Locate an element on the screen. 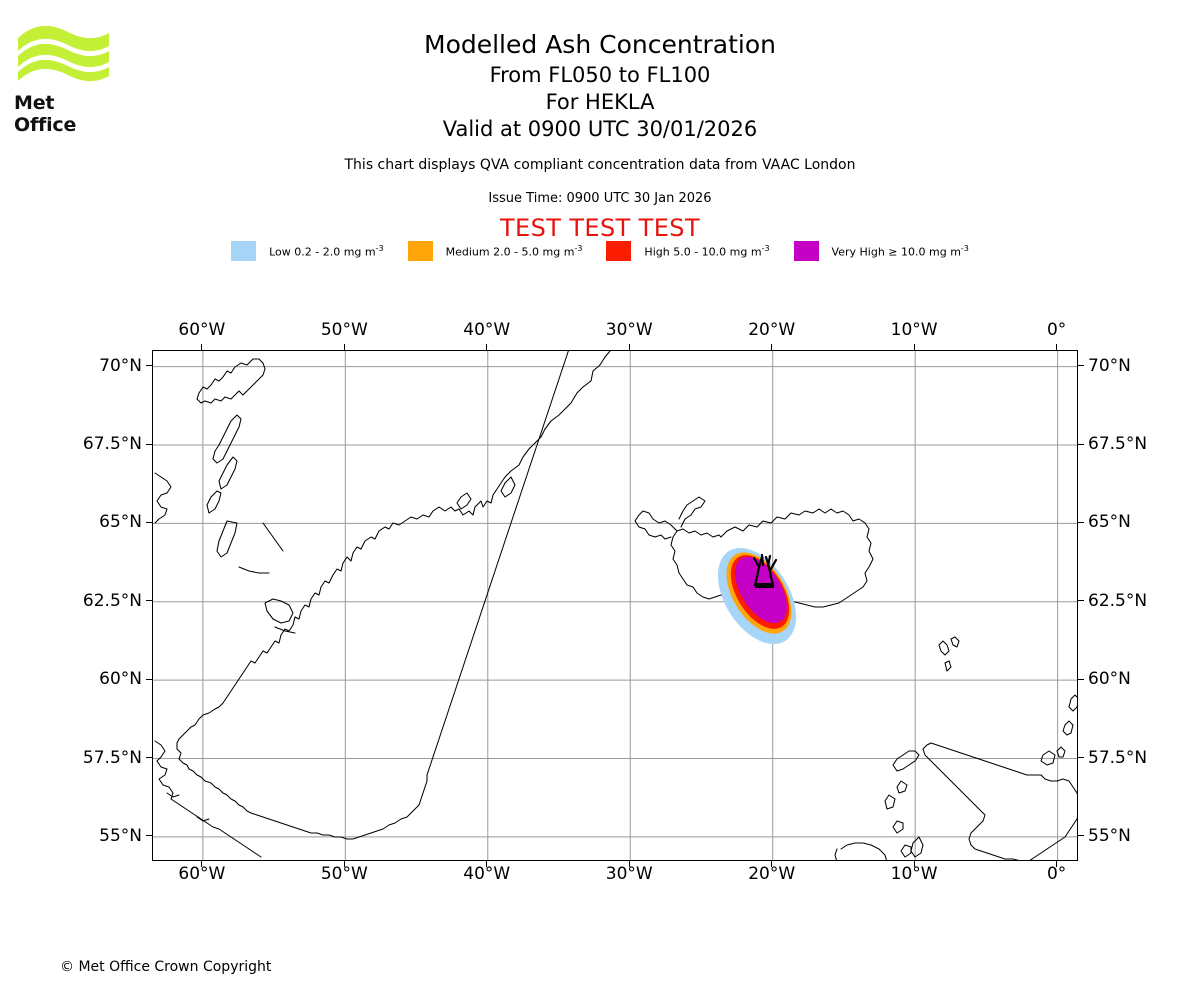  flight-levels-line: From FL050 to FL100 is located at coordinates (600, 75).